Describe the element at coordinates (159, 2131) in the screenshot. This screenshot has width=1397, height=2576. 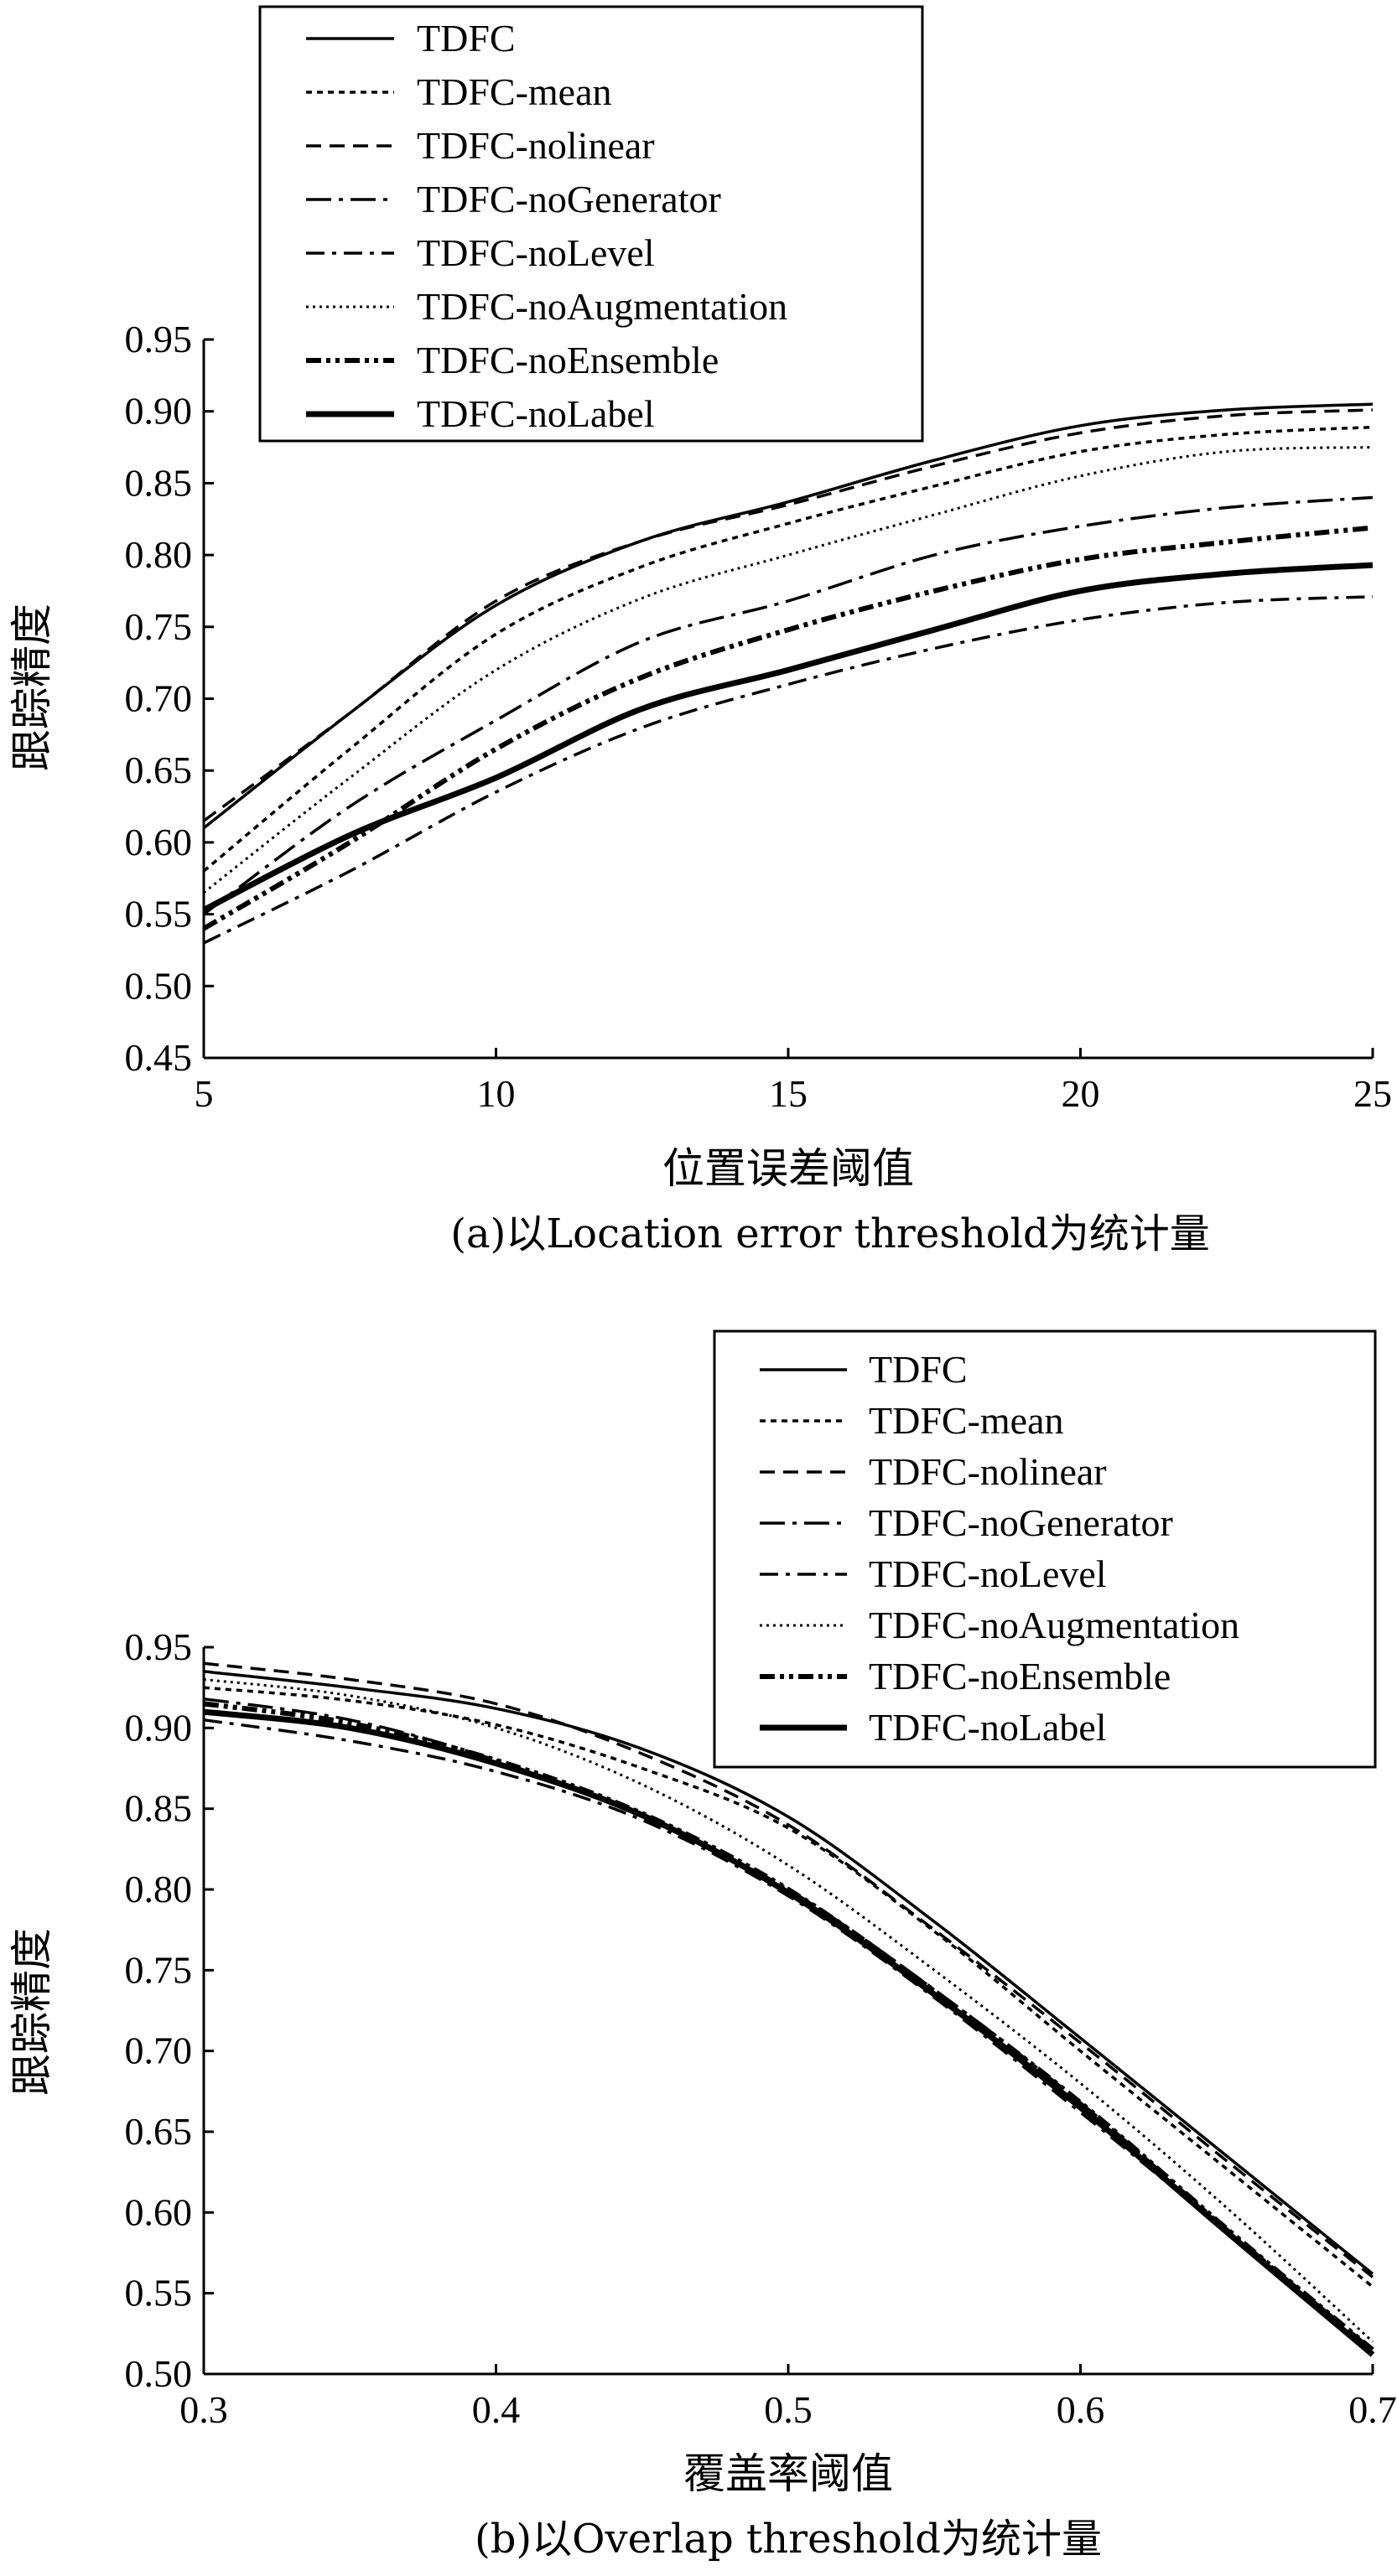
I see `chart-b-y-tick-label: 0.65` at that location.